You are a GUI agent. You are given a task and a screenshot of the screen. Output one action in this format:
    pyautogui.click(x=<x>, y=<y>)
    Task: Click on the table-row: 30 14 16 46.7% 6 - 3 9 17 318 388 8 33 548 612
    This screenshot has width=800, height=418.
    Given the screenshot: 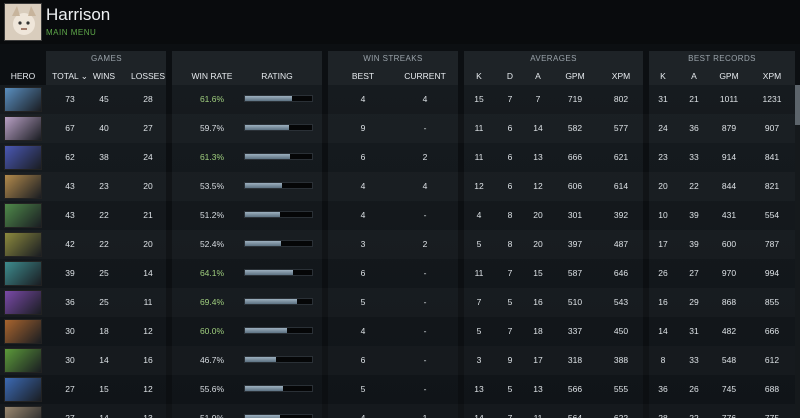 What is the action you would take?
    pyautogui.click(x=400, y=360)
    